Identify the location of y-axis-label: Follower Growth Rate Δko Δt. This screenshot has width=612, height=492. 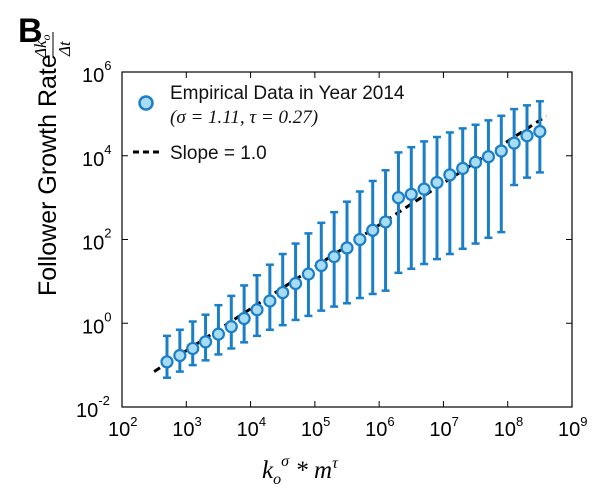
(52, 164).